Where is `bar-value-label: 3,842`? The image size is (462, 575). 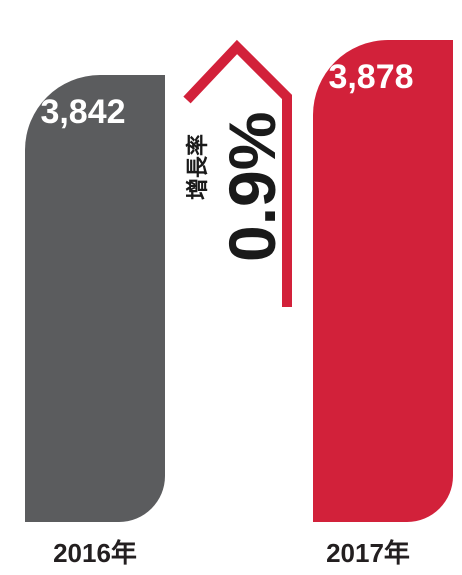 bar-value-label: 3,842 is located at coordinates (82, 112).